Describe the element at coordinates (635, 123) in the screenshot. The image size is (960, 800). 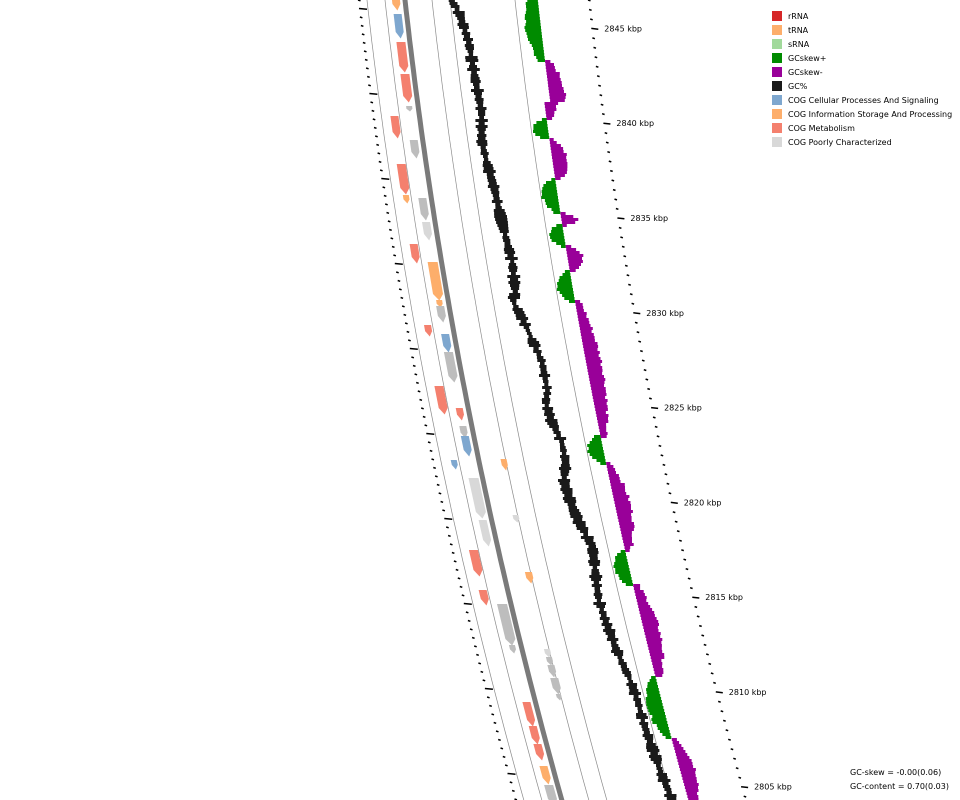
I see `tick-label: 2840 kbp` at that location.